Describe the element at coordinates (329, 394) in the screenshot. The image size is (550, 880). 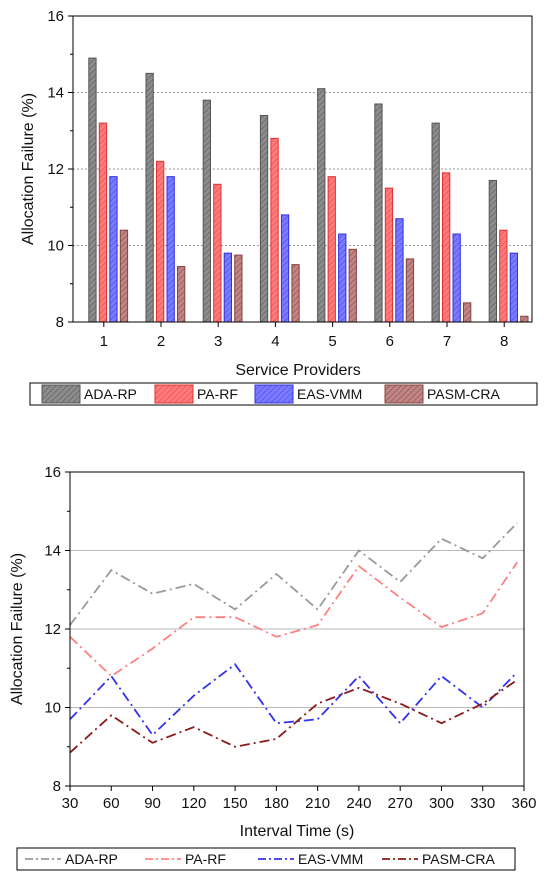
I see `bar-legend-label-eas-vmm: EAS-VMM` at that location.